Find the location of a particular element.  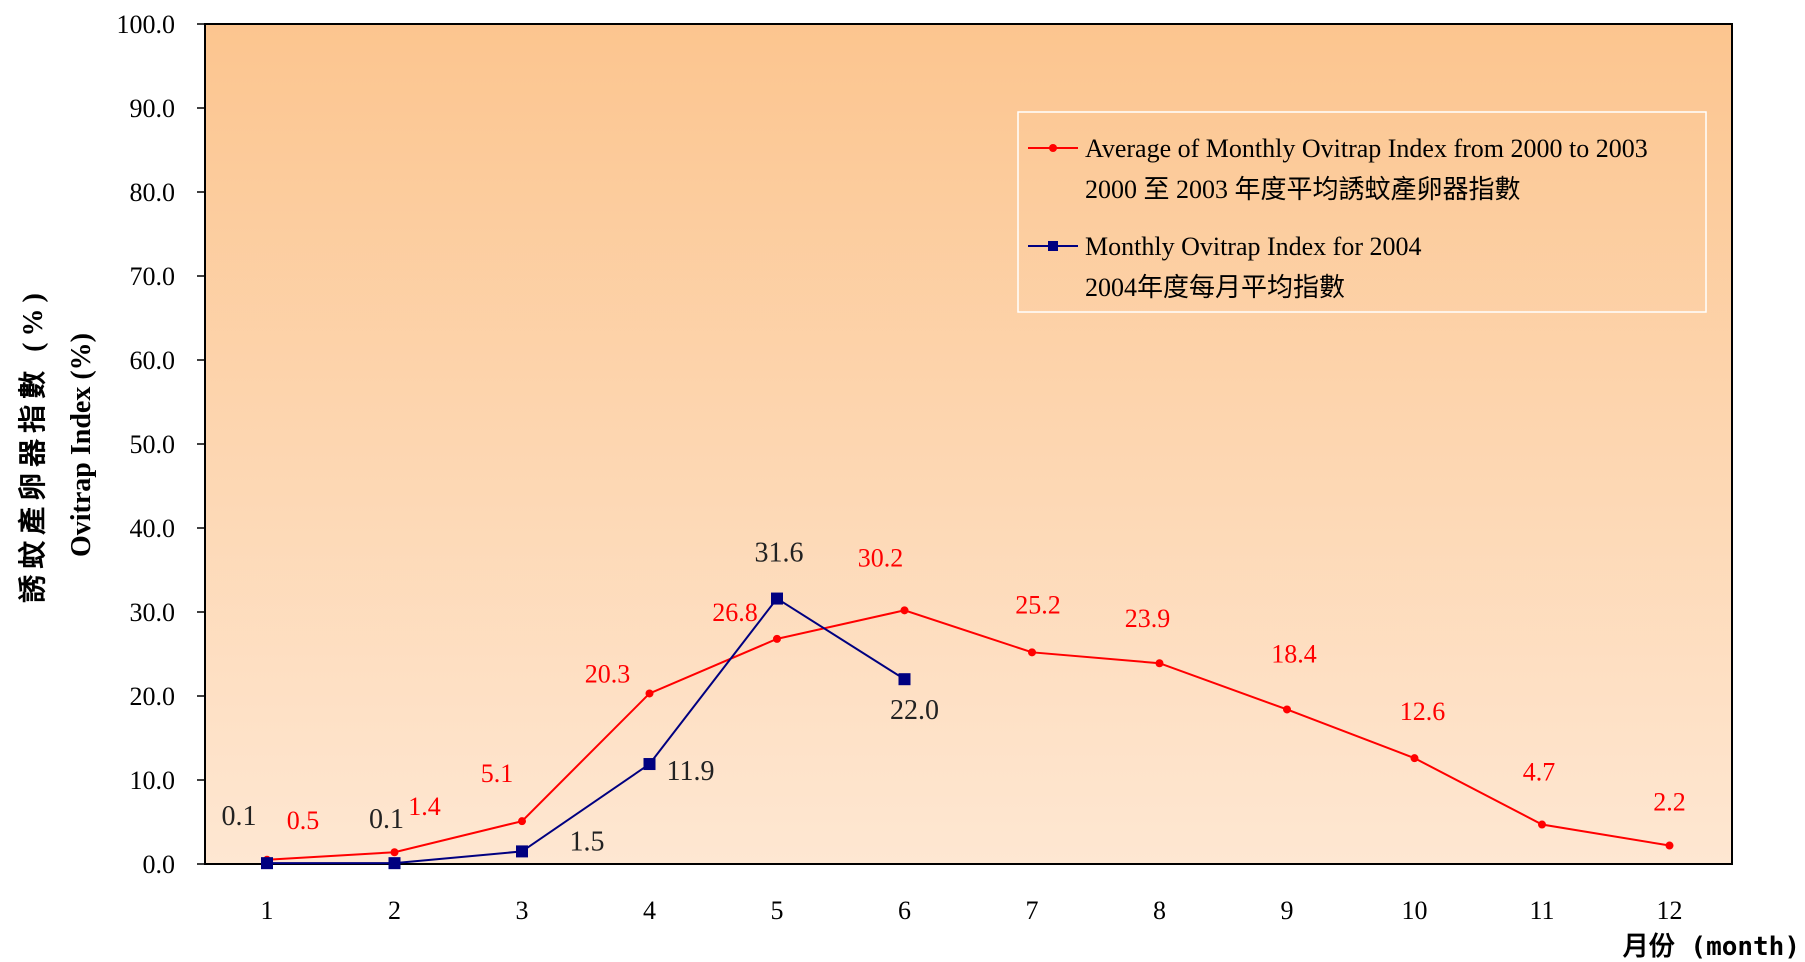

x-tick-label: 10 is located at coordinates (1415, 910).